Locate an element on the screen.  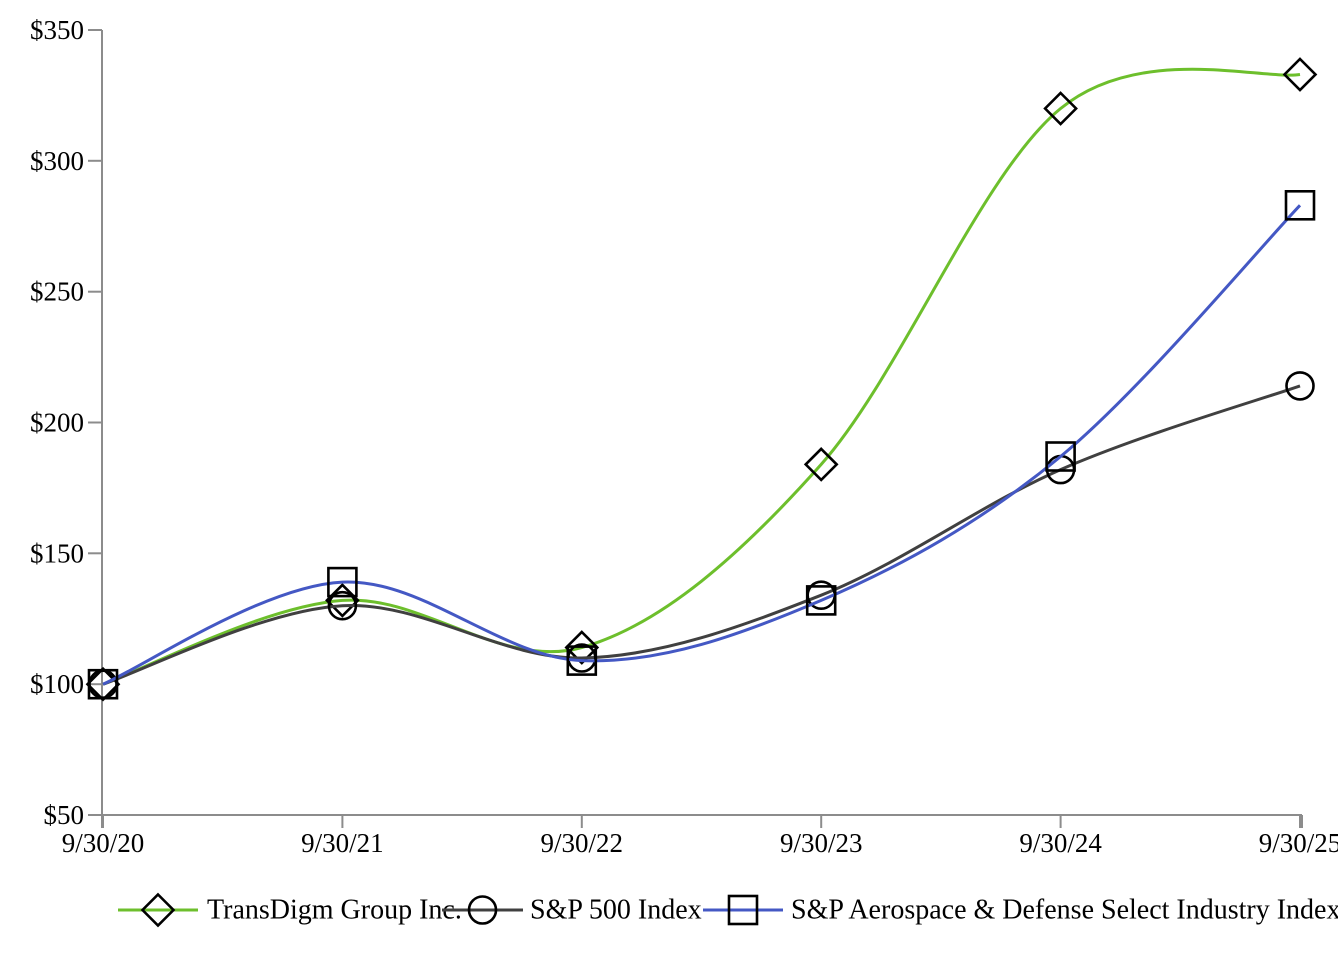
diamond-marker-transdigm-9/30/23 is located at coordinates (821, 464).